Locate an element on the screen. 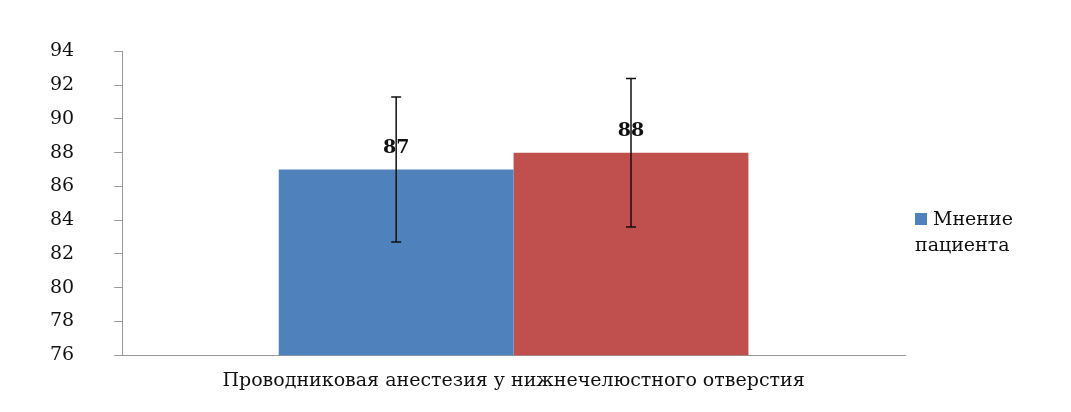 The width and height of the screenshot is (1071, 412). y-tick-label: 82 is located at coordinates (62, 251).